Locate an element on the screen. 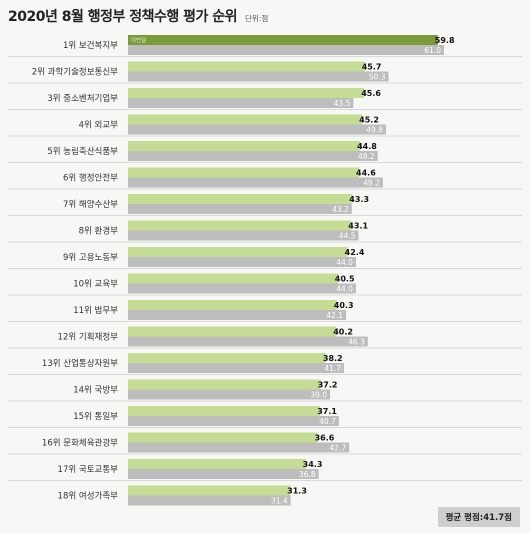 Image resolution: width=530 pixels, height=533 pixels. previous-value-label: 43.2 is located at coordinates (340, 209).